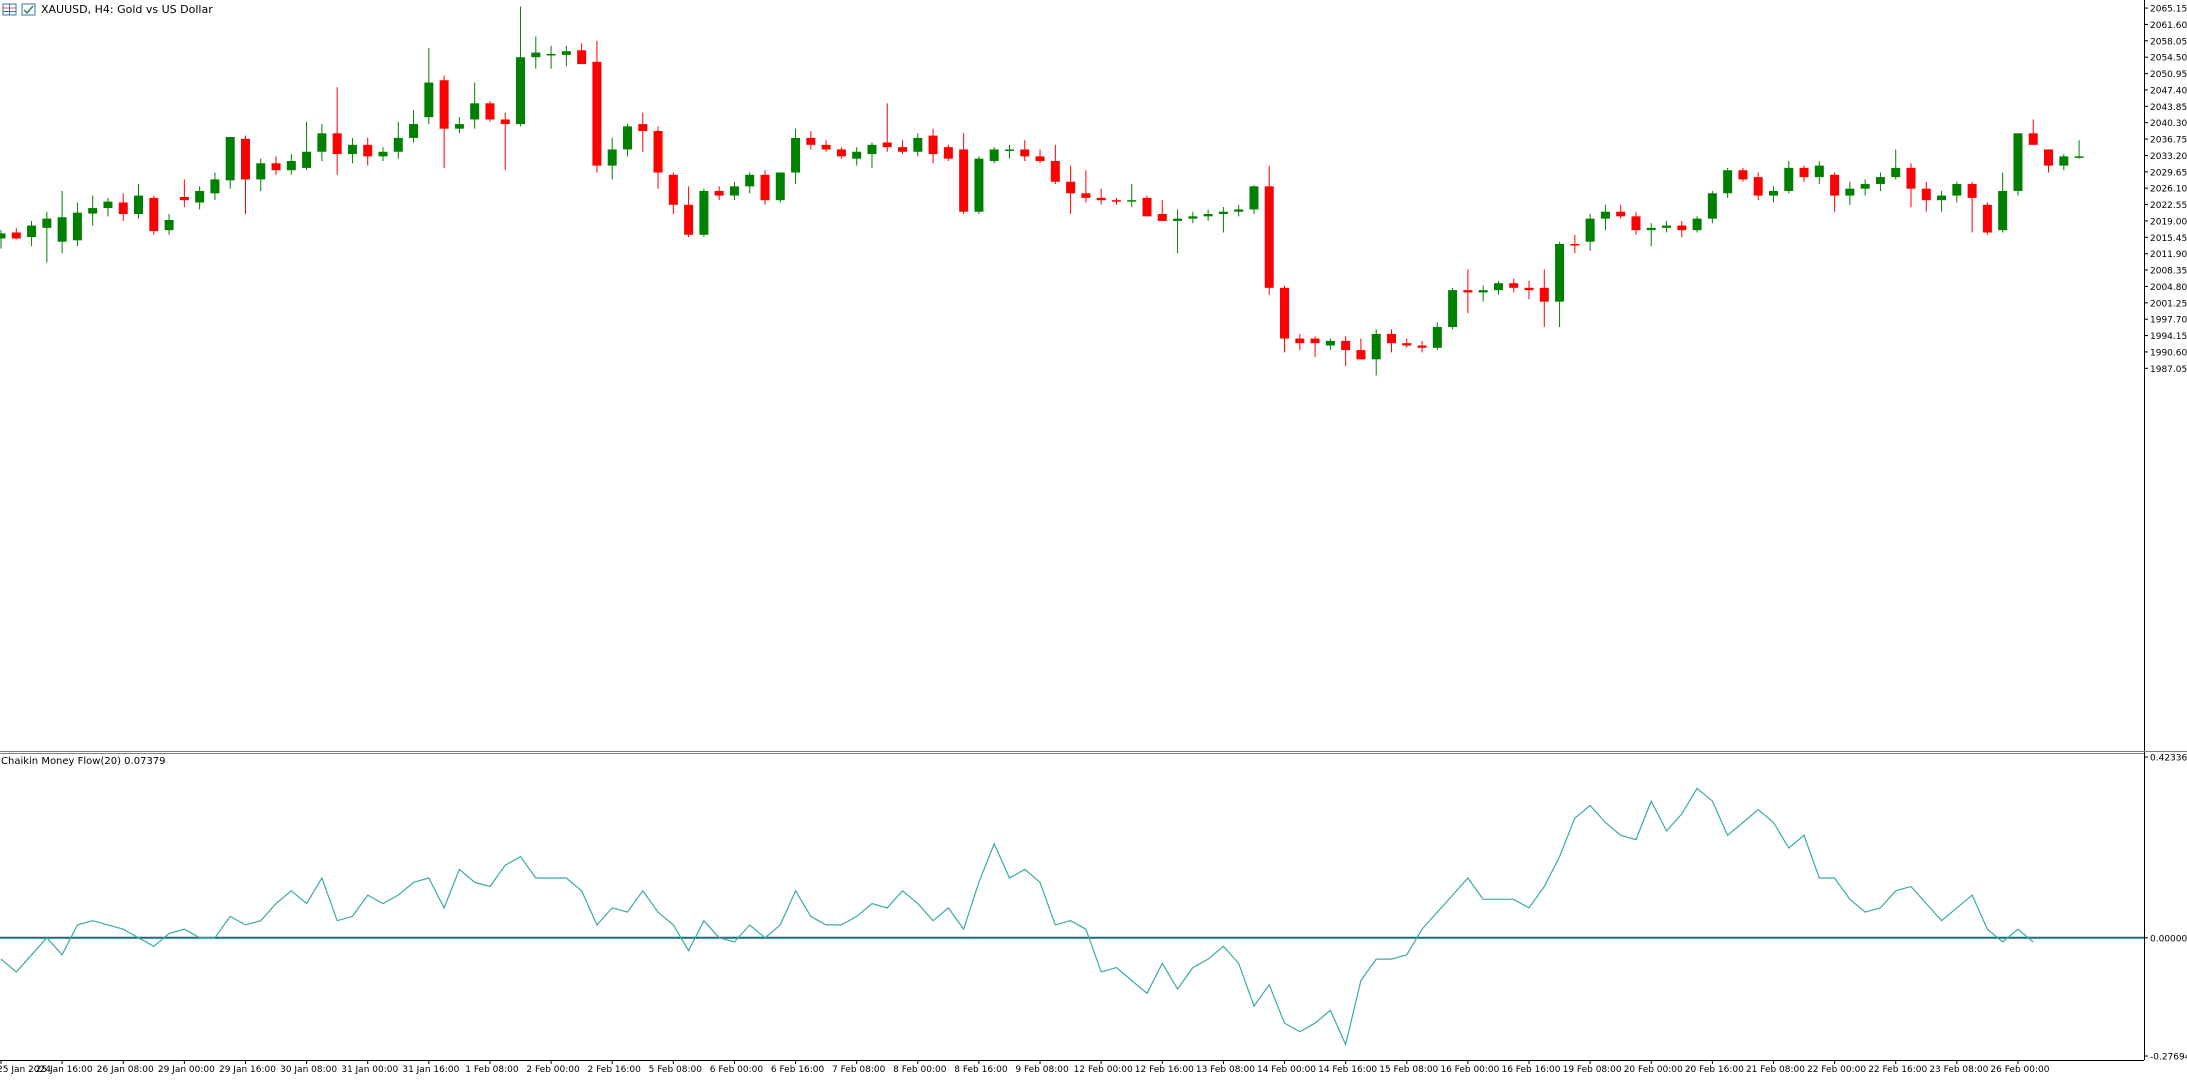 Image resolution: width=2187 pixels, height=1080 pixels. I want to click on indicator-check-icon, so click(28, 9).